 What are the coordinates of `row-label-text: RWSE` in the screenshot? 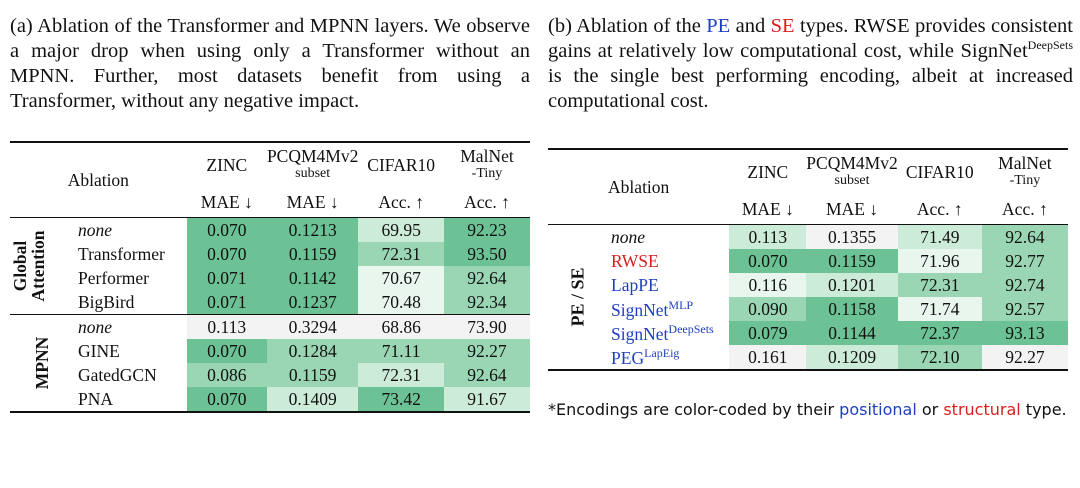 It's located at (635, 260).